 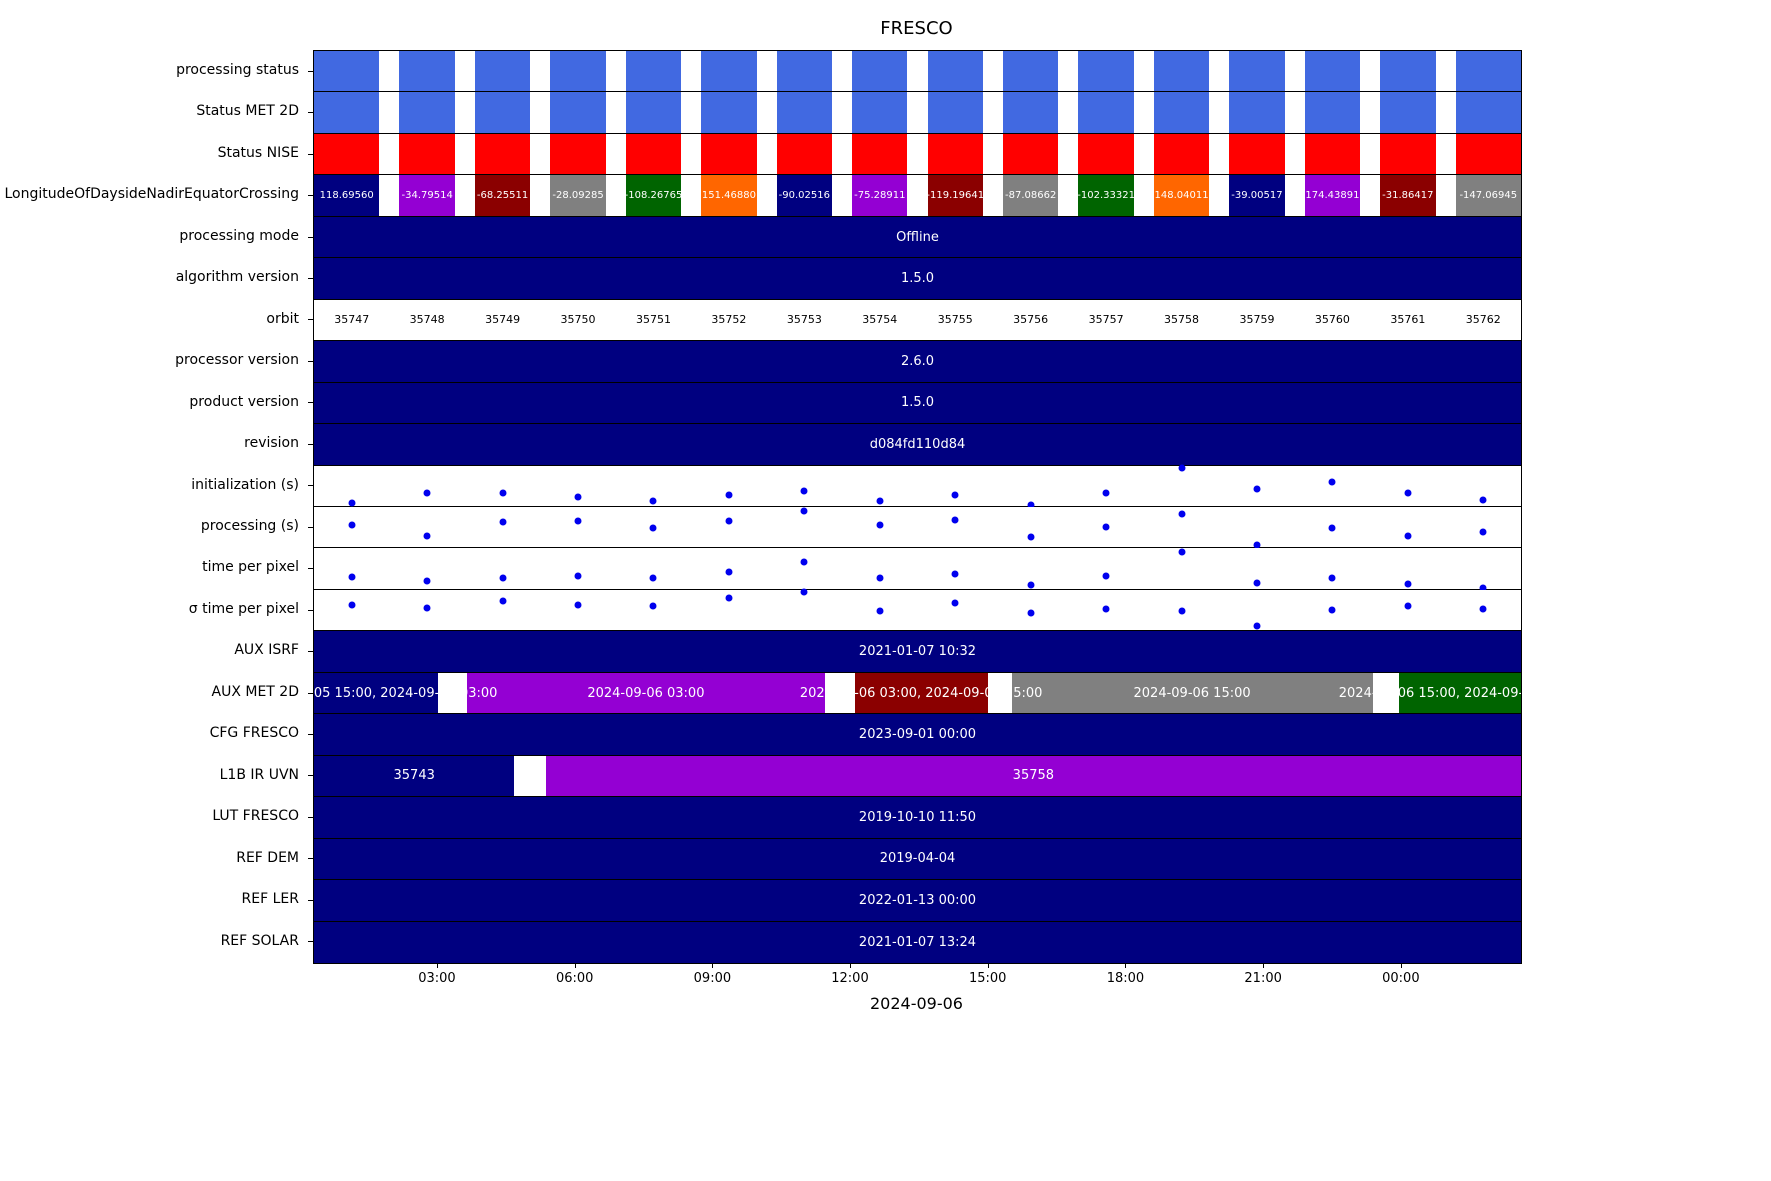 I want to click on timeline-segment: 2024-09-06 15:00, so click(x=1192, y=693).